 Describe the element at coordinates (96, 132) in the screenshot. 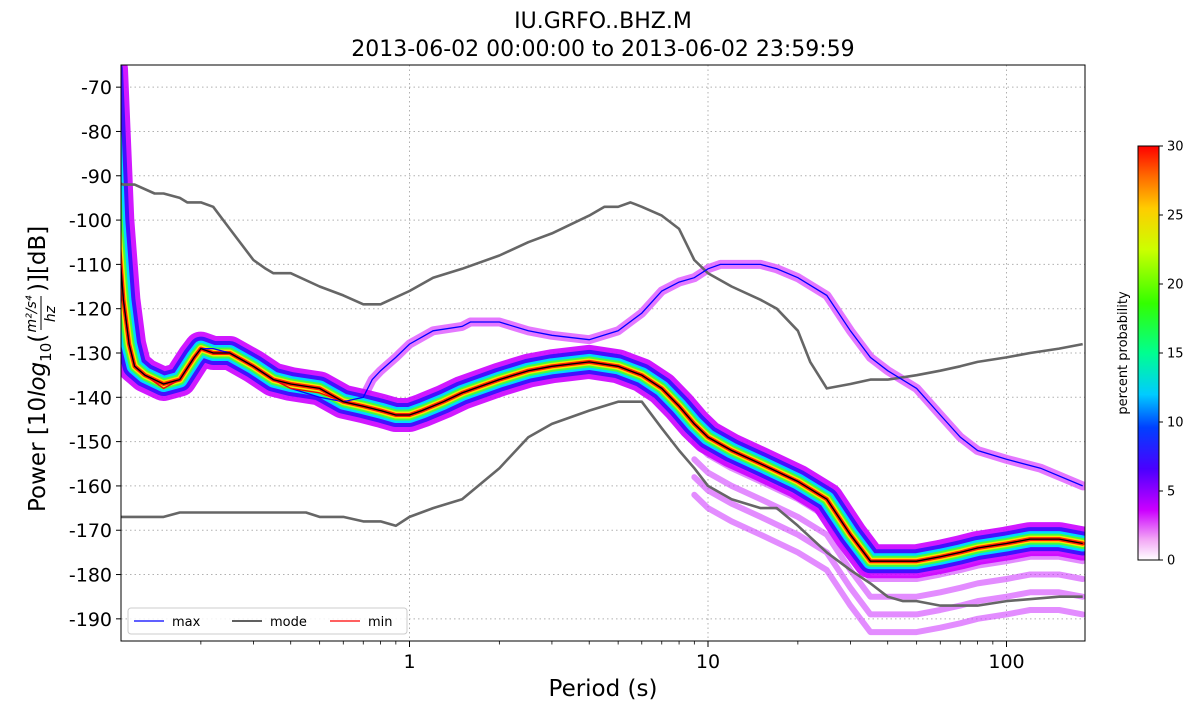

I see `y-tick-label: -80` at that location.